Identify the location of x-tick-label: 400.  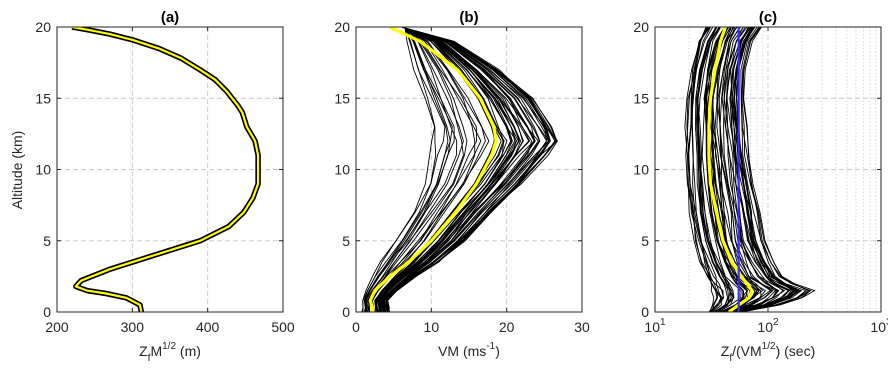
(208, 327).